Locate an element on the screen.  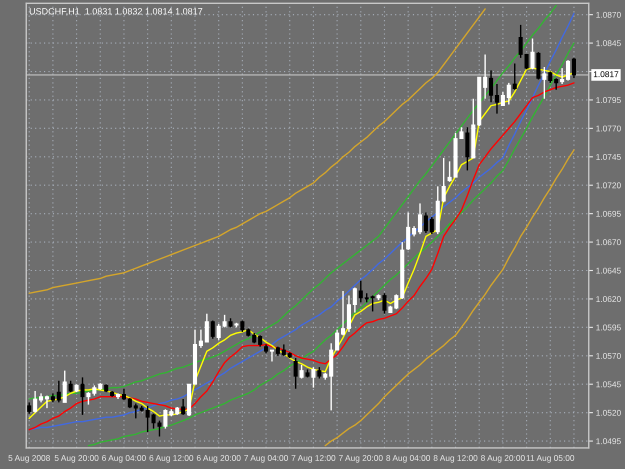
y-tick-label: 1.0695 is located at coordinates (608, 213).